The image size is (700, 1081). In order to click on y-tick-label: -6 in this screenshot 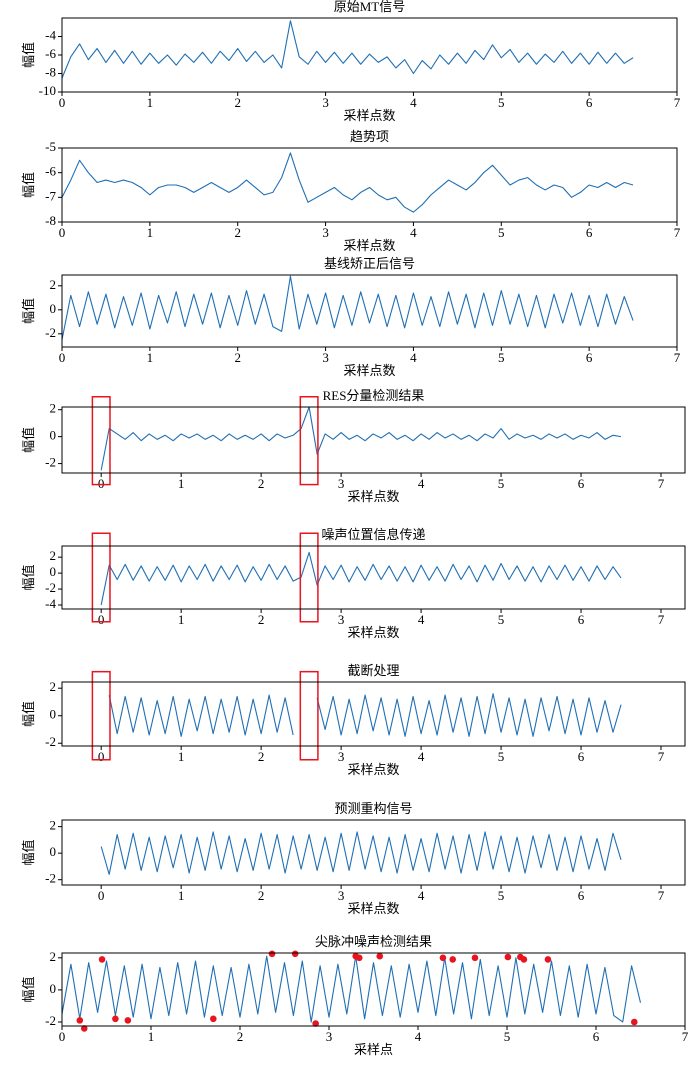, I will do `click(50, 171)`.